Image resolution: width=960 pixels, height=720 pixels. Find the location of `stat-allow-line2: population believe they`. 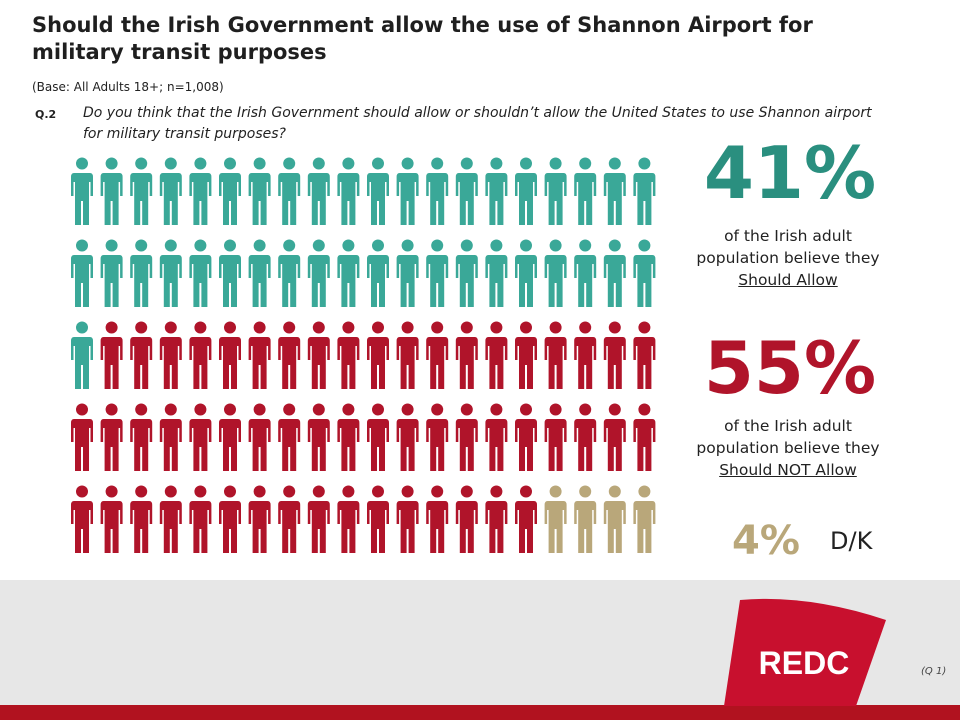

stat-allow-line2: population believe they is located at coordinates (788, 258).